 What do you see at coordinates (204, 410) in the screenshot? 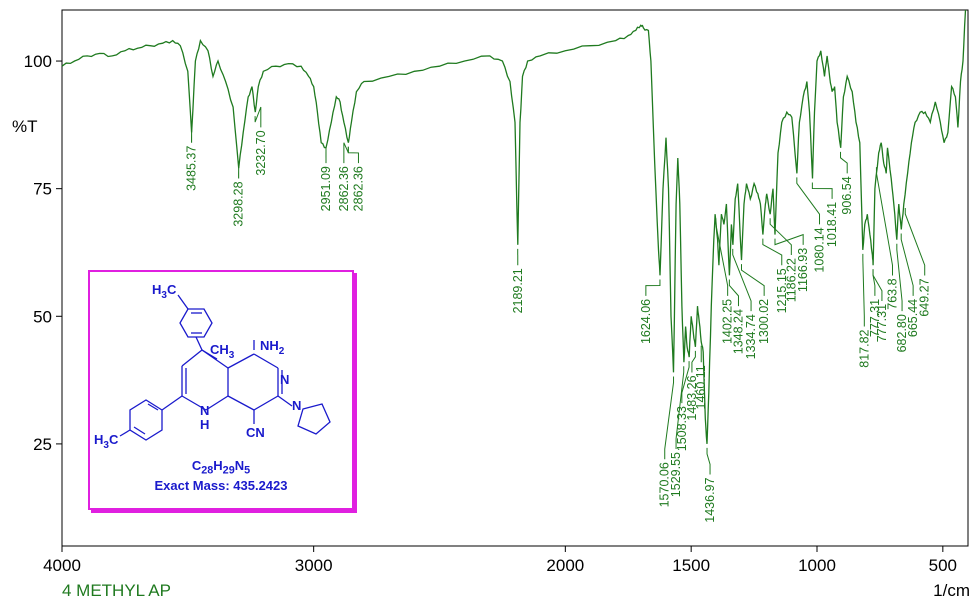
I see `amine-nitrogen: N` at bounding box center [204, 410].